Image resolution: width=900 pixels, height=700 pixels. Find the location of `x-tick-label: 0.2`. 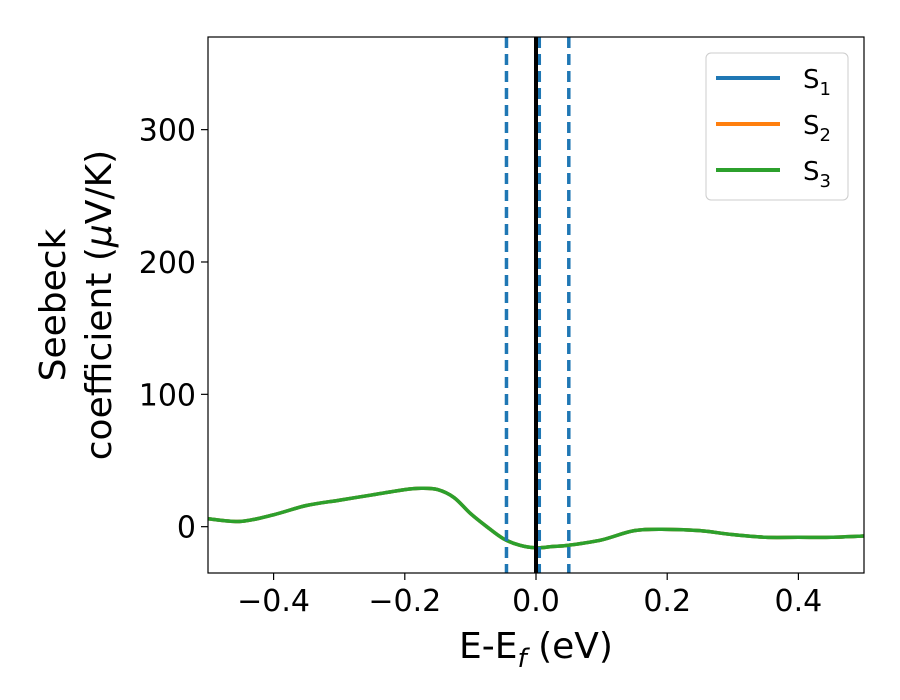

x-tick-label: 0.2 is located at coordinates (667, 601).